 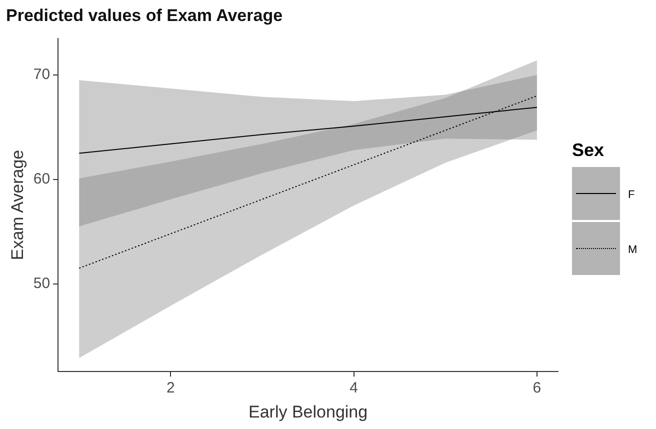 What do you see at coordinates (631, 194) in the screenshot?
I see `legend-label: F` at bounding box center [631, 194].